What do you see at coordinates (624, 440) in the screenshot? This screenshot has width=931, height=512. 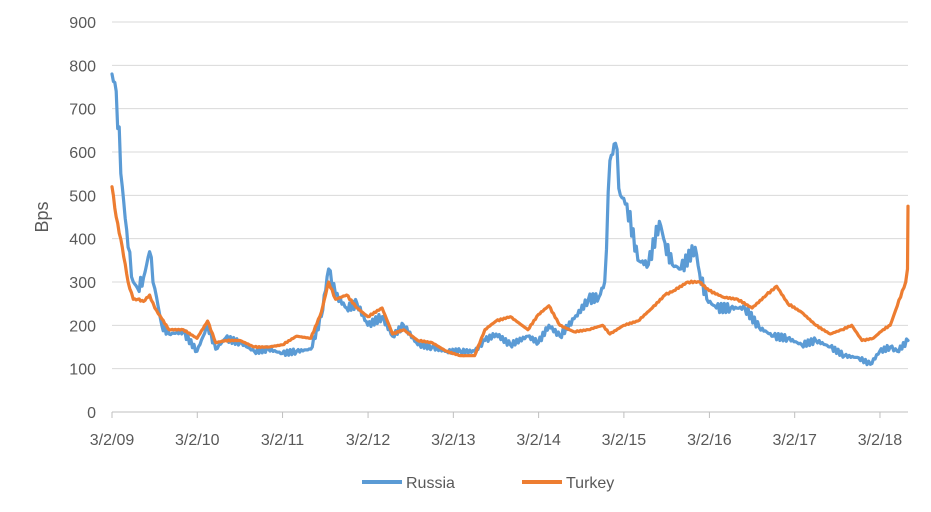 I see `x-tick-label: 3/2/15` at bounding box center [624, 440].